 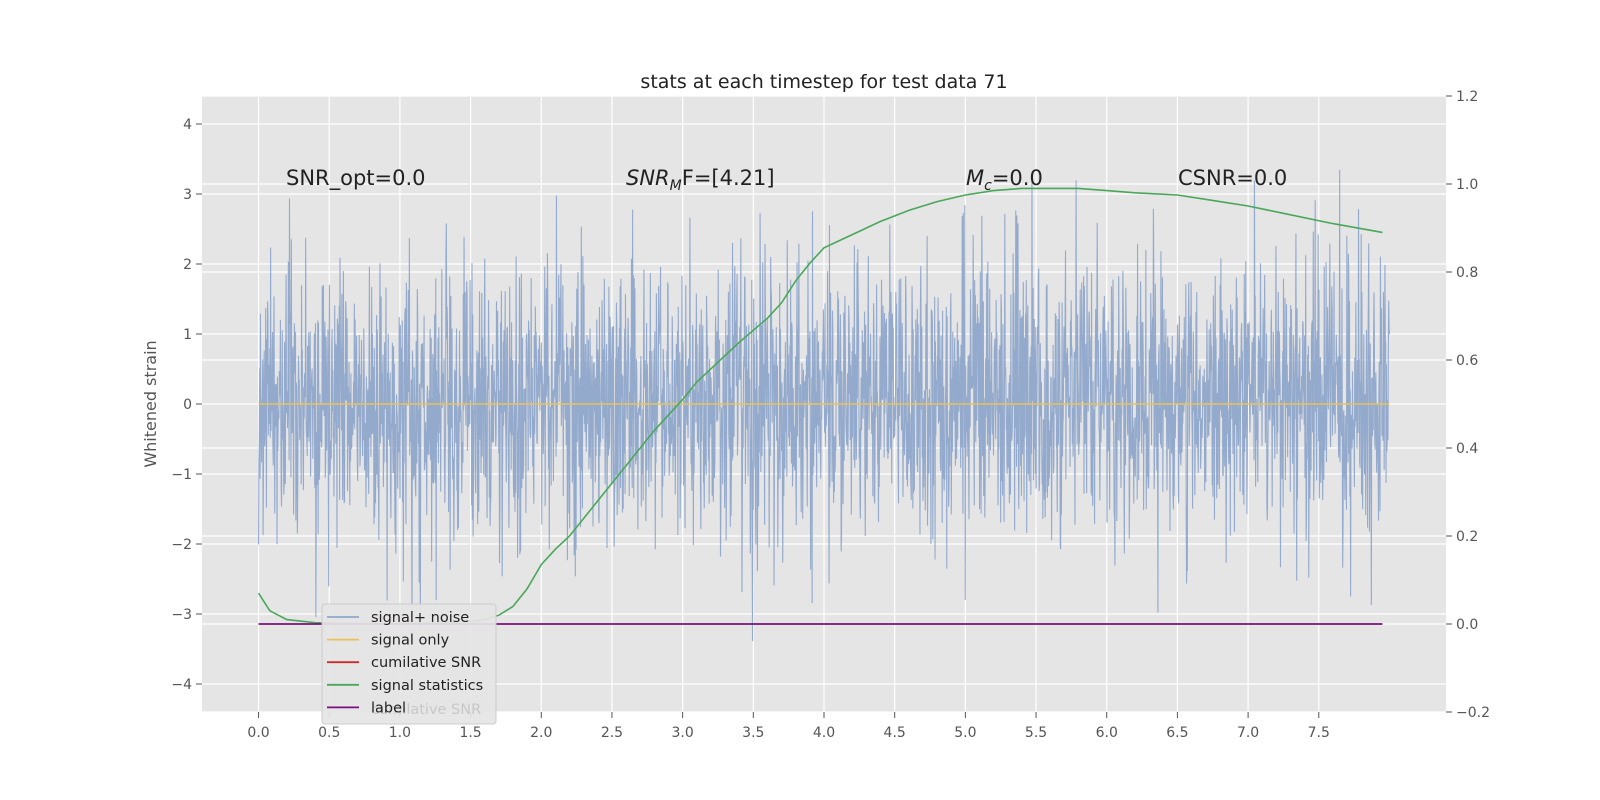 What do you see at coordinates (1468, 405) in the screenshot?
I see `y2-axis: 1.2 1.0 0.8 0.6 0.4 0.2 0.0 −0.2` at bounding box center [1468, 405].